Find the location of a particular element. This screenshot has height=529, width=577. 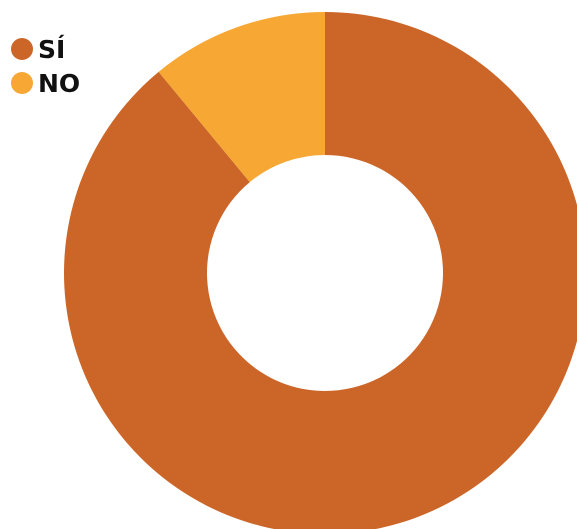

slice-no is located at coordinates (241, 97).